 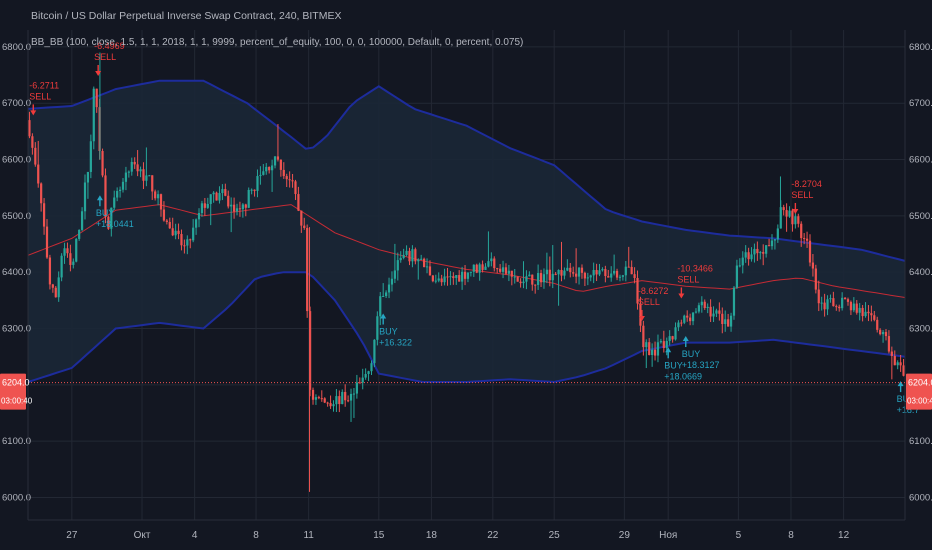 What do you see at coordinates (625, 535) in the screenshot?
I see `x-tick-label: 29` at bounding box center [625, 535].